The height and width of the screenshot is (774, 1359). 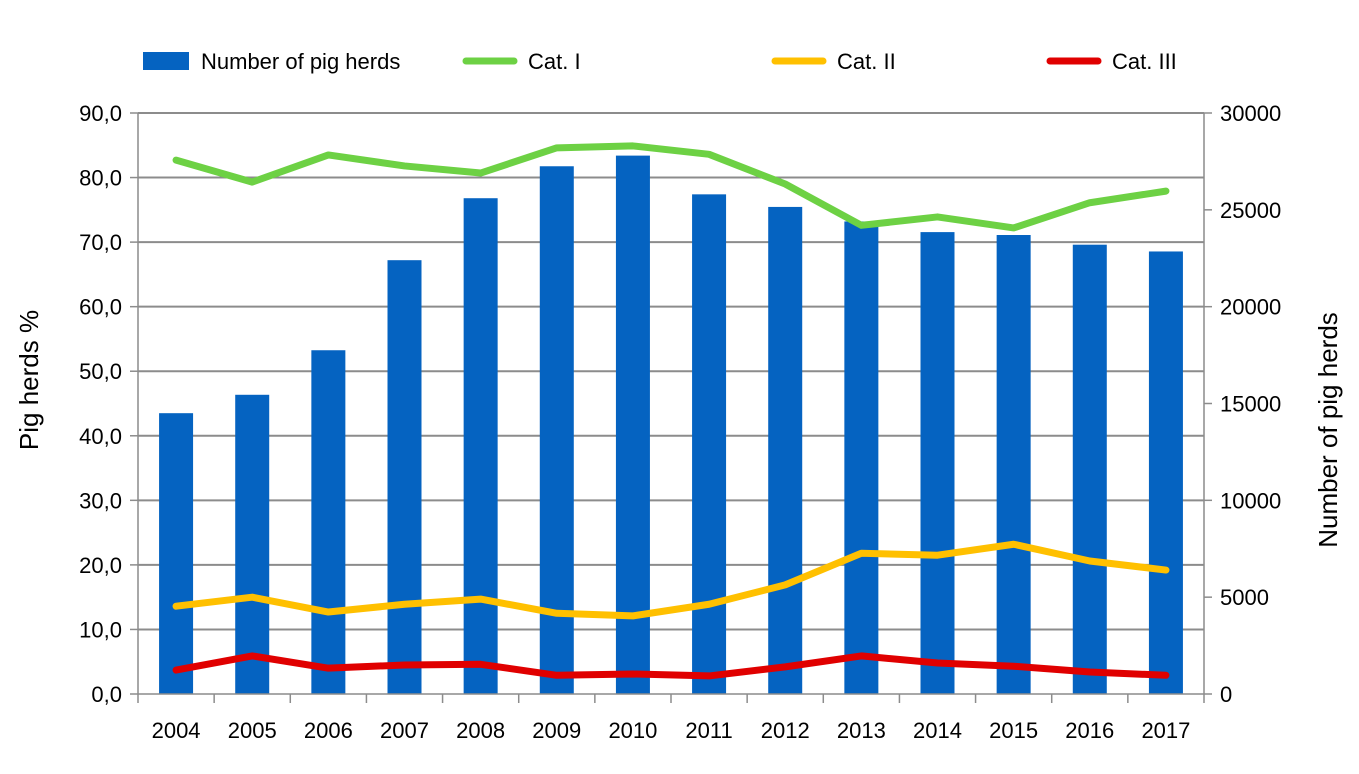 I want to click on legend-label: Cat. III, so click(x=1144, y=61).